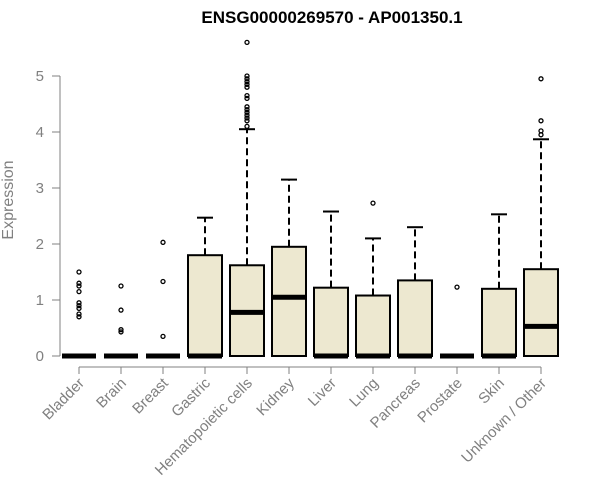 The image size is (600, 500). What do you see at coordinates (150, 395) in the screenshot?
I see `x-tick-label: Breast` at bounding box center [150, 395].